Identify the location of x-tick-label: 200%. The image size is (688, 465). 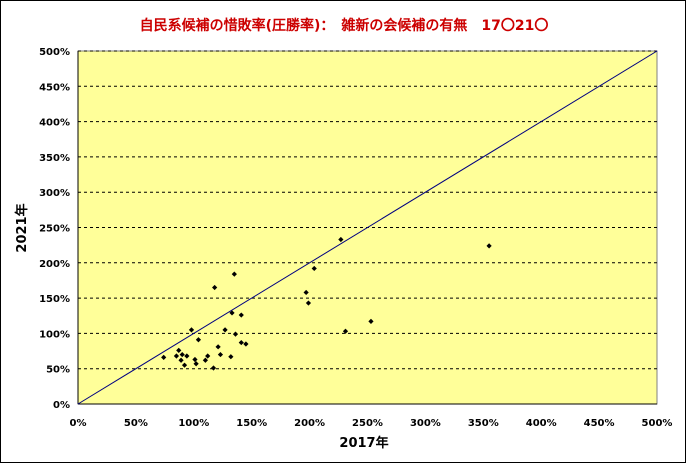
(309, 423).